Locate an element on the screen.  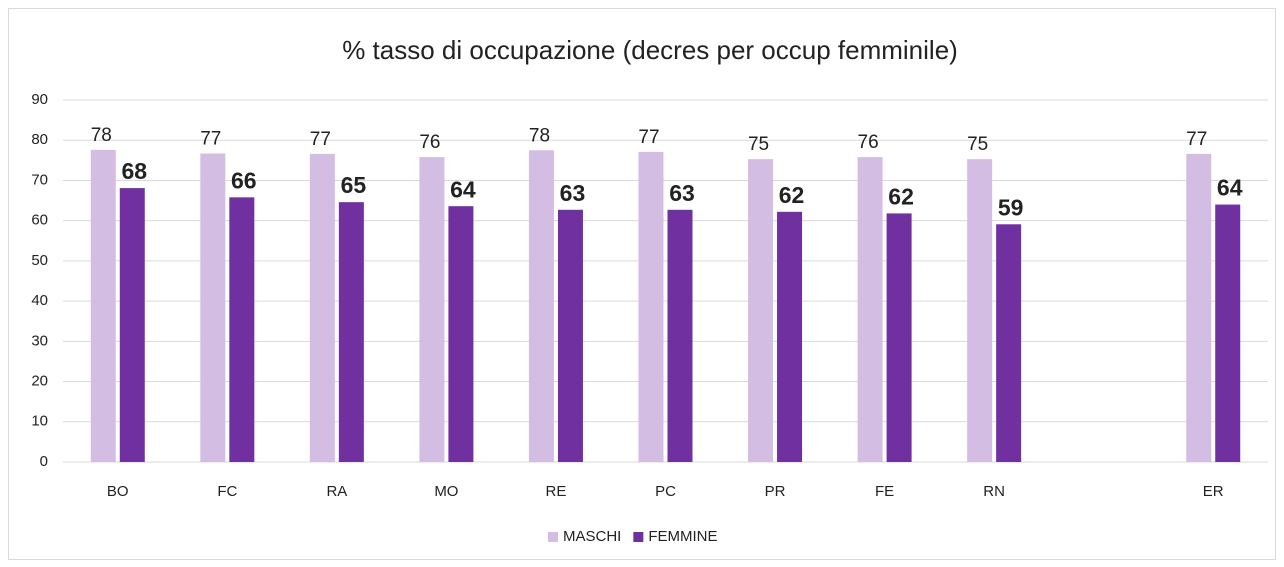
y-tick-label: 60 is located at coordinates (39, 220).